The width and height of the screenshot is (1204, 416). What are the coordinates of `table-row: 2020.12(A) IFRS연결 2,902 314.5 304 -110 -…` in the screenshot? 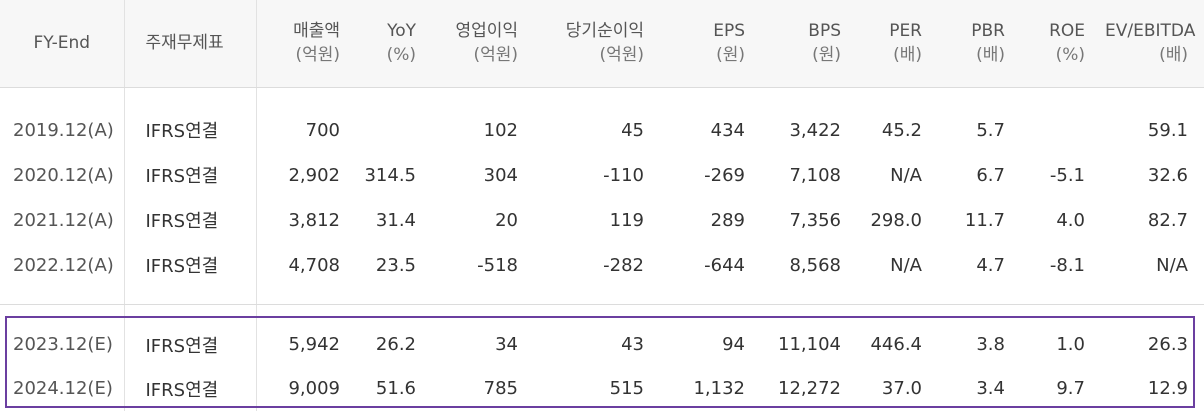 It's located at (602, 175).